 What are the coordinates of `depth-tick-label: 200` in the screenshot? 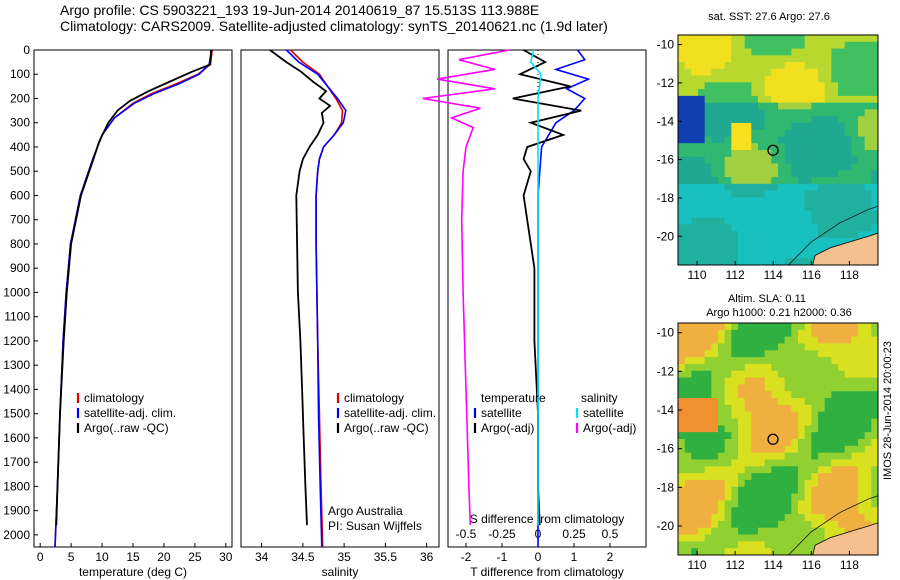 It's located at (20, 98).